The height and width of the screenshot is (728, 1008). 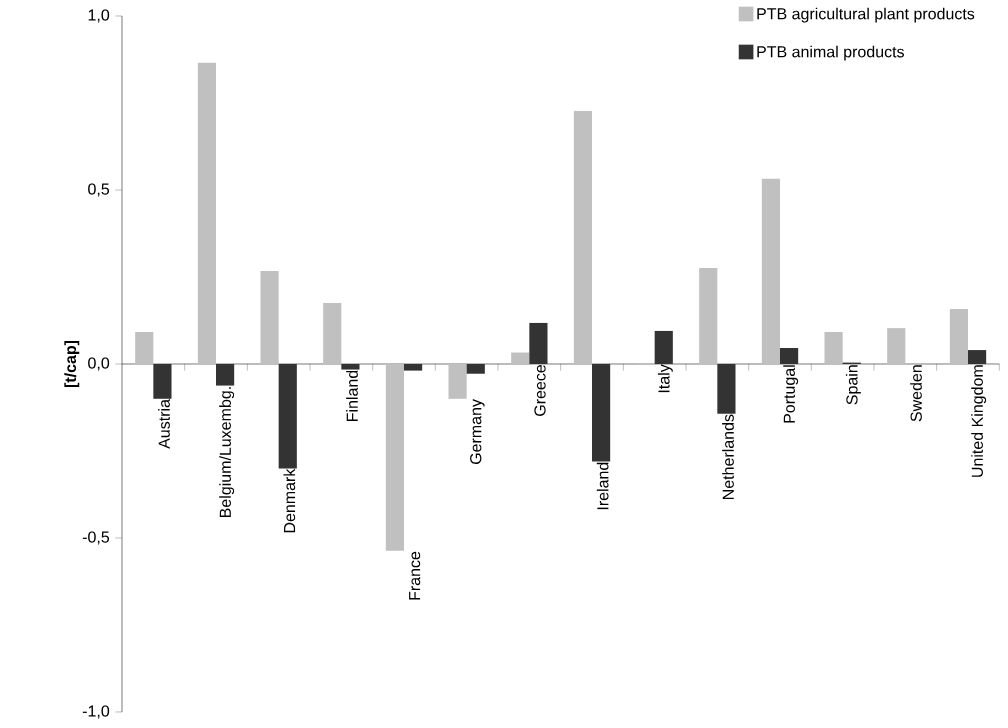 What do you see at coordinates (866, 15) in the screenshot?
I see `legend-label: PTB agricultural plant products` at bounding box center [866, 15].